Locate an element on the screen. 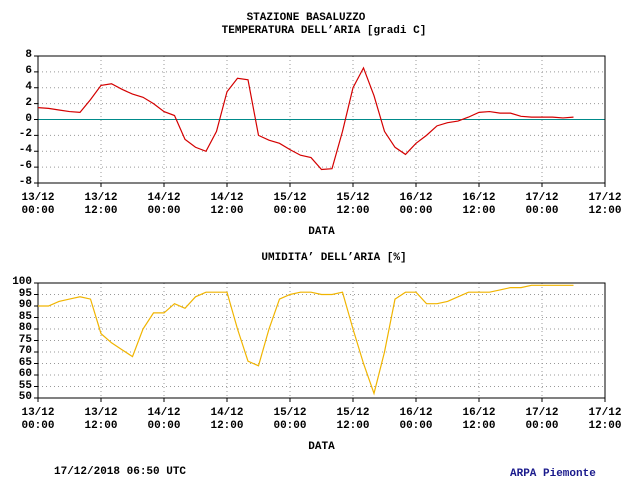  y-tick-label: 70 is located at coordinates (25, 351).